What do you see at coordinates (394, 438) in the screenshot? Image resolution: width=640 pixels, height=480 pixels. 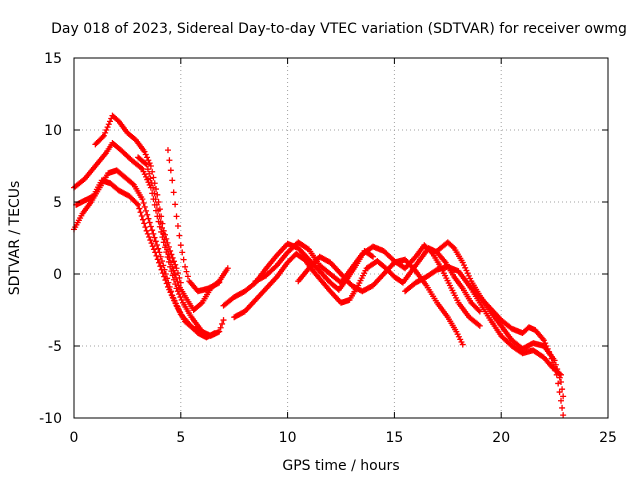 I see `x-tick-label: 15` at bounding box center [394, 438].